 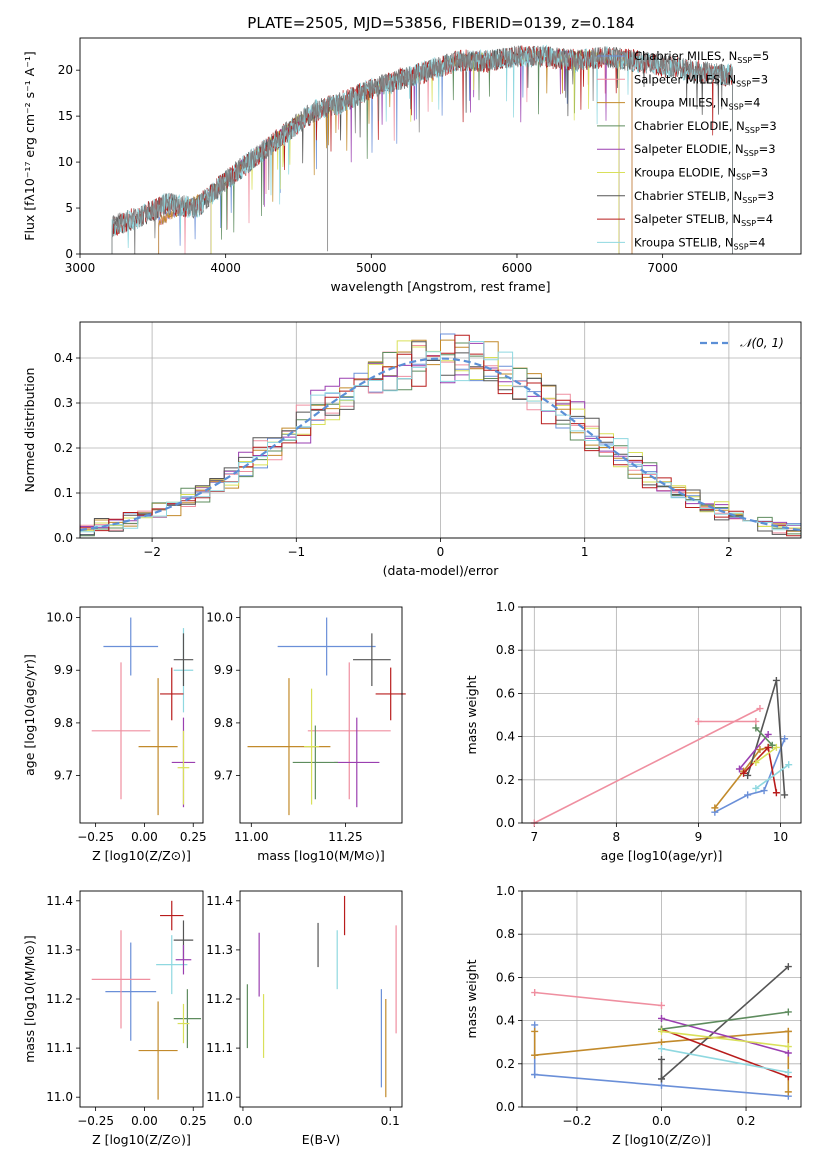 I want to click on legend-label: Chabrier STELIB, NSSP=3, so click(x=704, y=197).